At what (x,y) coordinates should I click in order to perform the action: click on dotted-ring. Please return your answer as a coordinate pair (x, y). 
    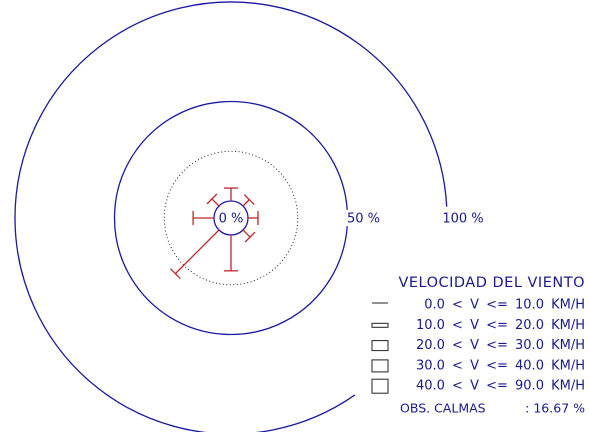
    Looking at the image, I should click on (231, 218).